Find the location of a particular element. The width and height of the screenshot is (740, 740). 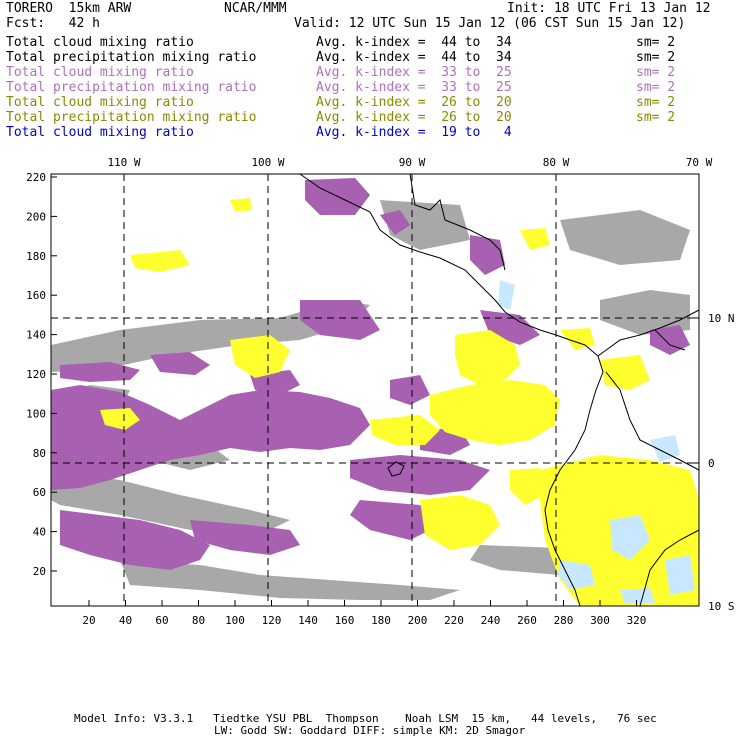

x-tick-label: 220 is located at coordinates (454, 620).